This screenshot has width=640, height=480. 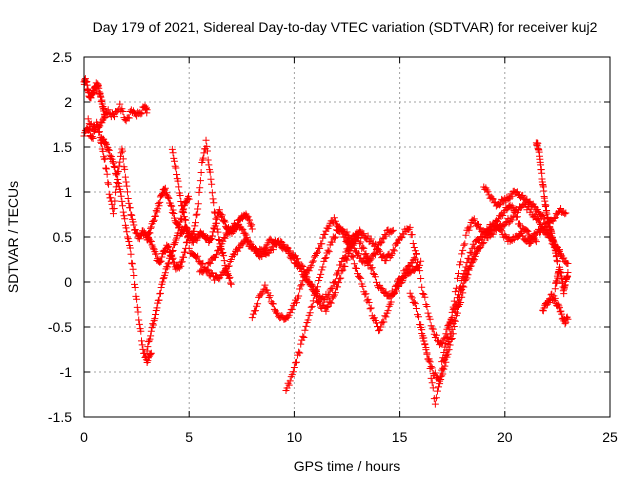 What do you see at coordinates (63, 237) in the screenshot?
I see `y-tick-label: 0.5` at bounding box center [63, 237].